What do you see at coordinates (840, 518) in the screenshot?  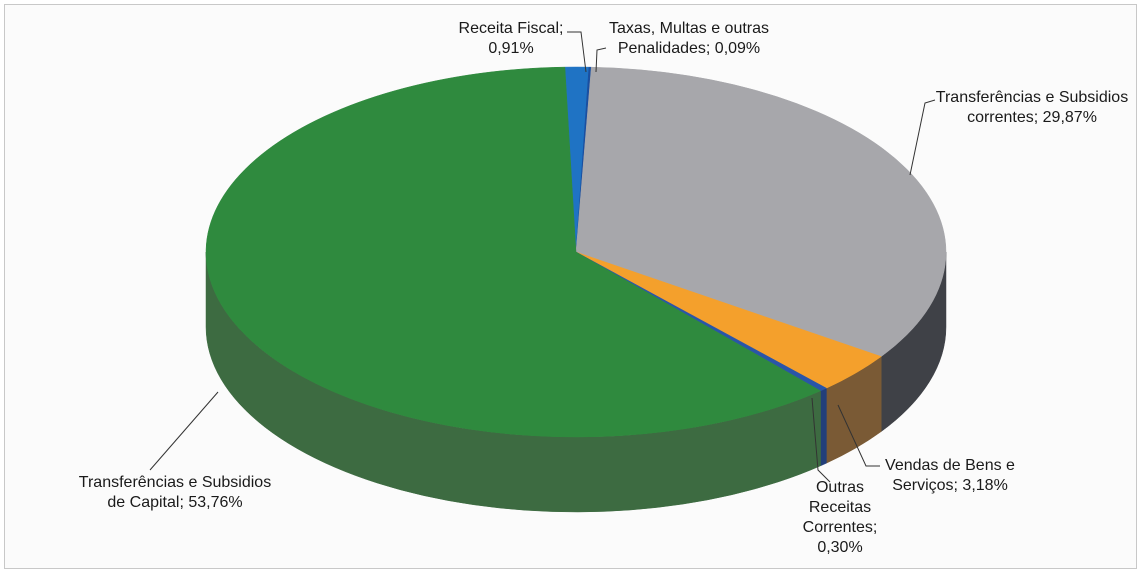 I see `label-outras-receitas: Outras Receitas Correntes; 0,30%` at bounding box center [840, 518].